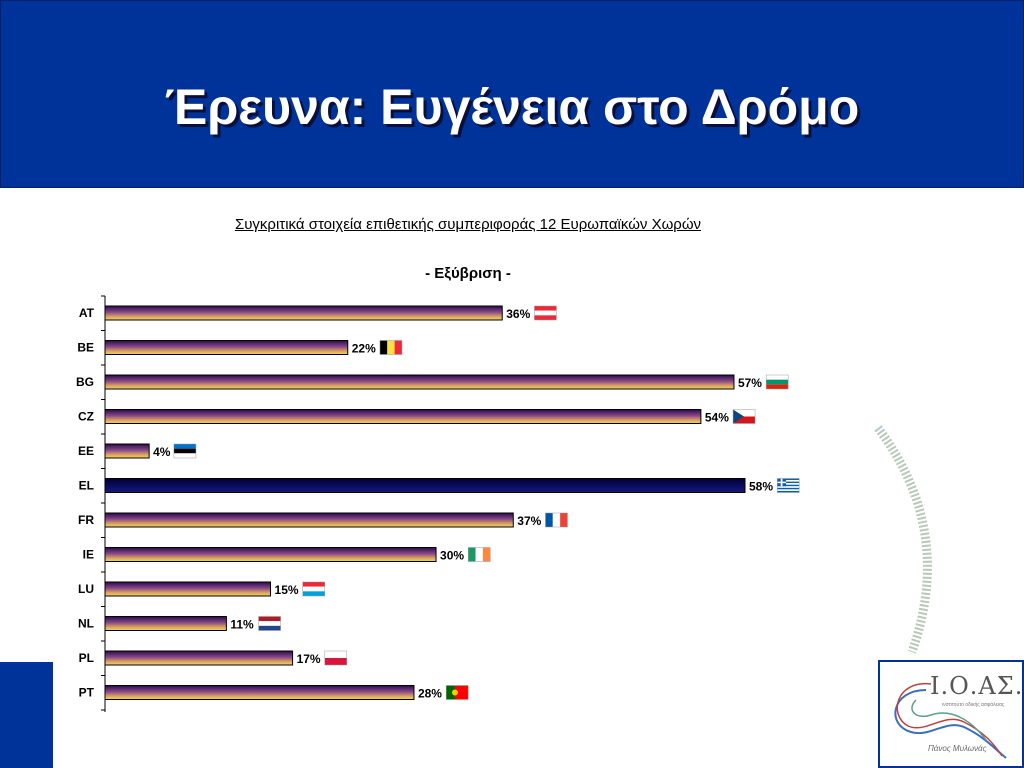  Describe the element at coordinates (518, 314) in the screenshot. I see `data-label: 36%` at that location.